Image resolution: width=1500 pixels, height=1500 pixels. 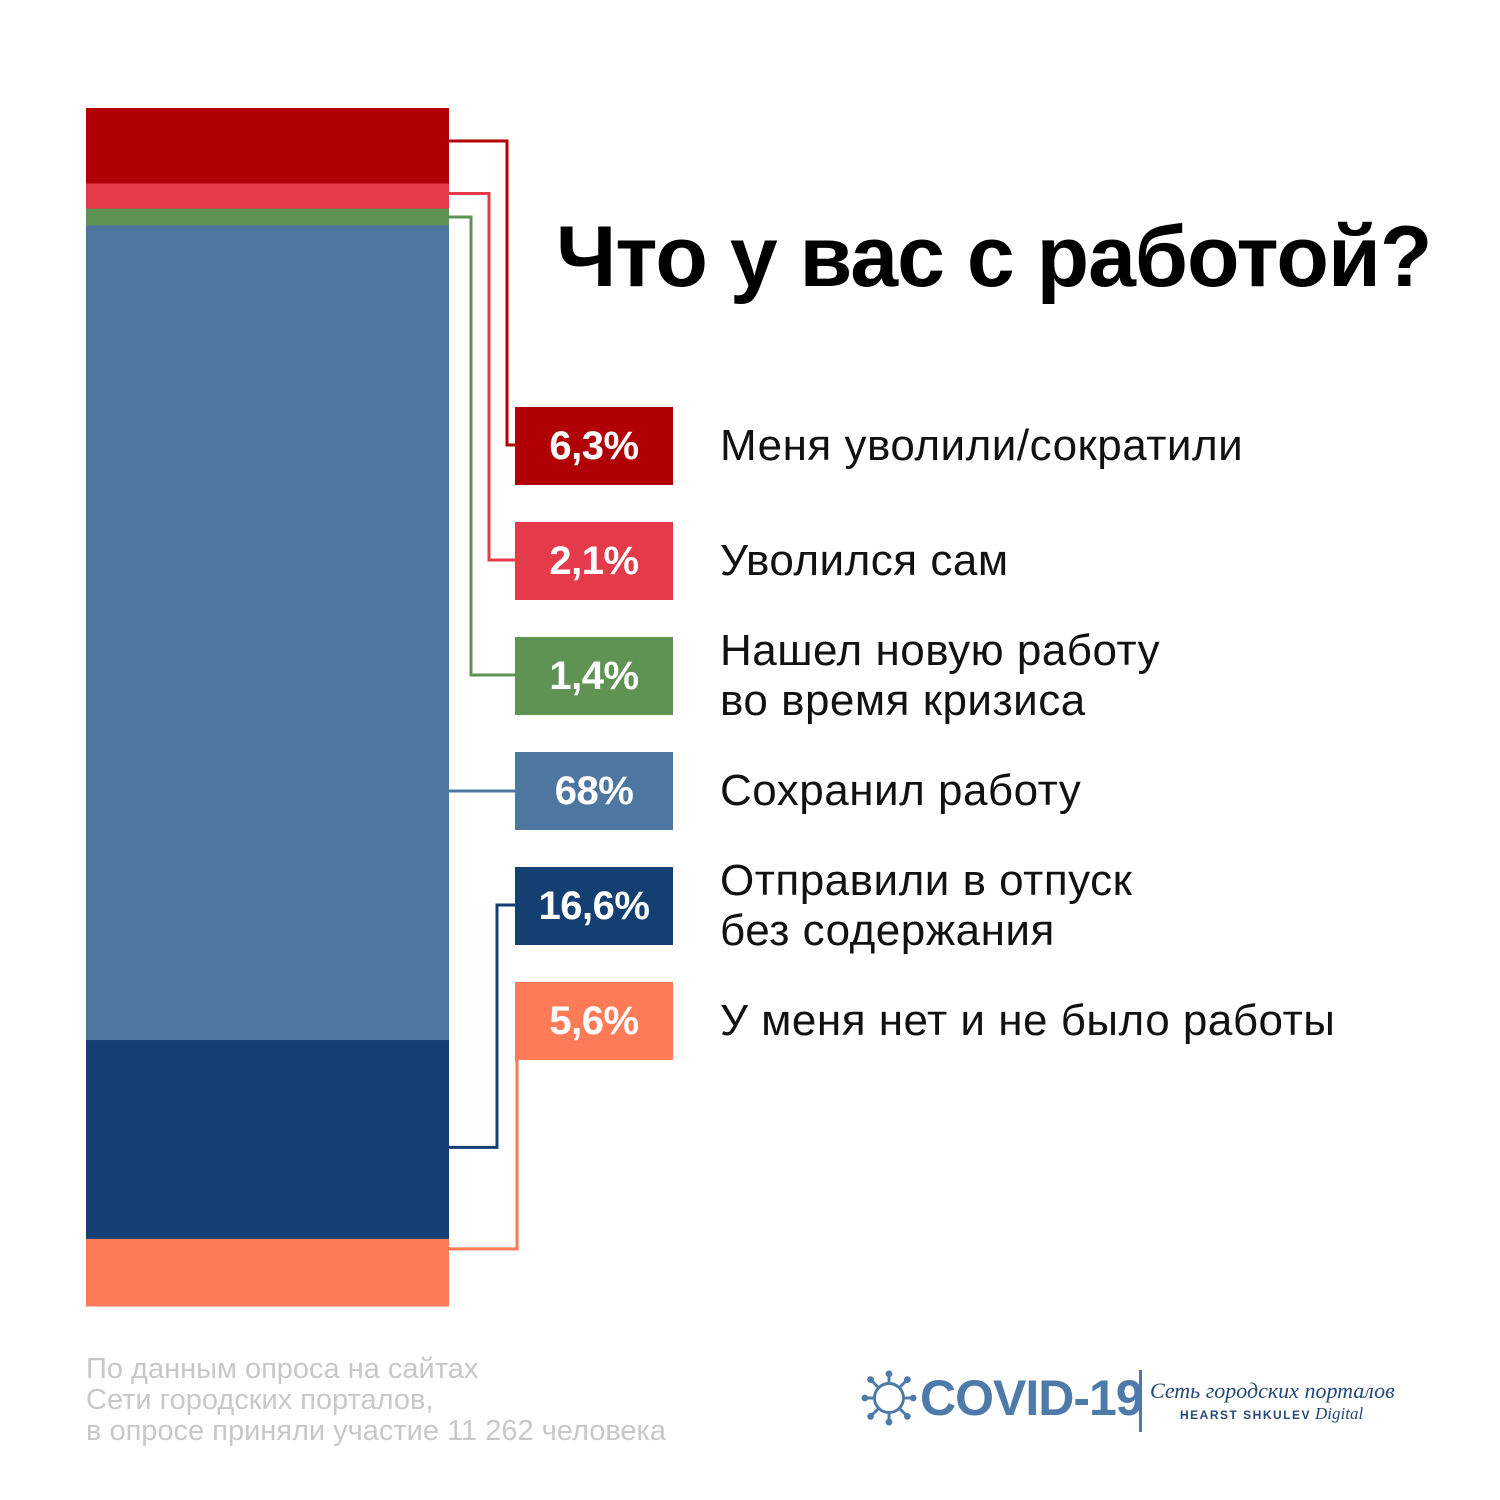 What do you see at coordinates (1032, 1398) in the screenshot?
I see `covid-logo-text: COVID-19` at bounding box center [1032, 1398].